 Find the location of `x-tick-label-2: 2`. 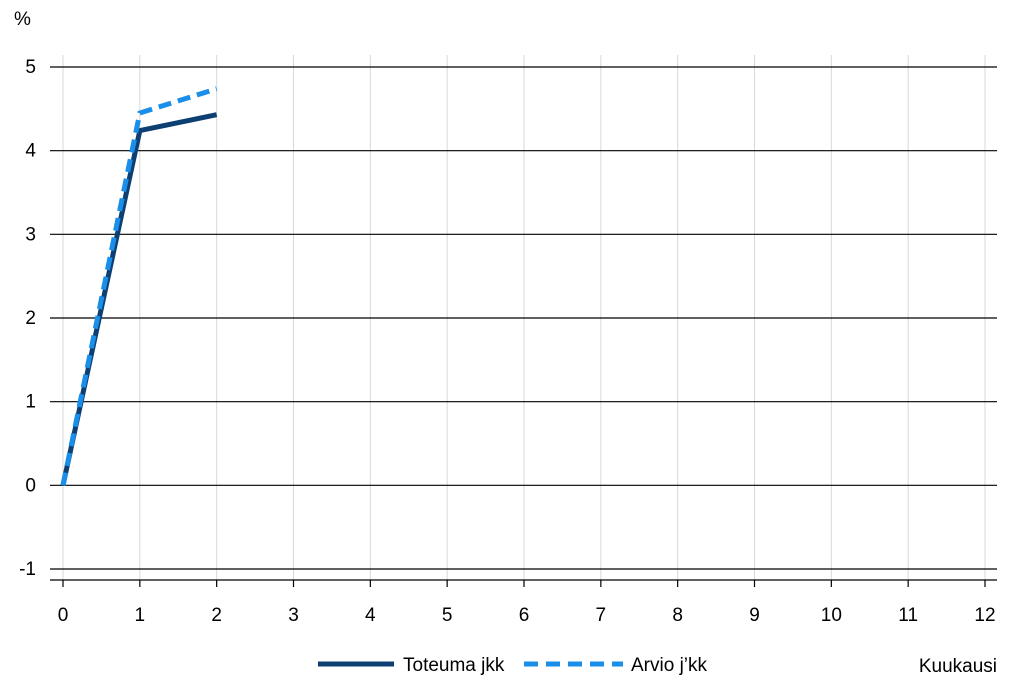

x-tick-label-2: 2 is located at coordinates (216, 615).